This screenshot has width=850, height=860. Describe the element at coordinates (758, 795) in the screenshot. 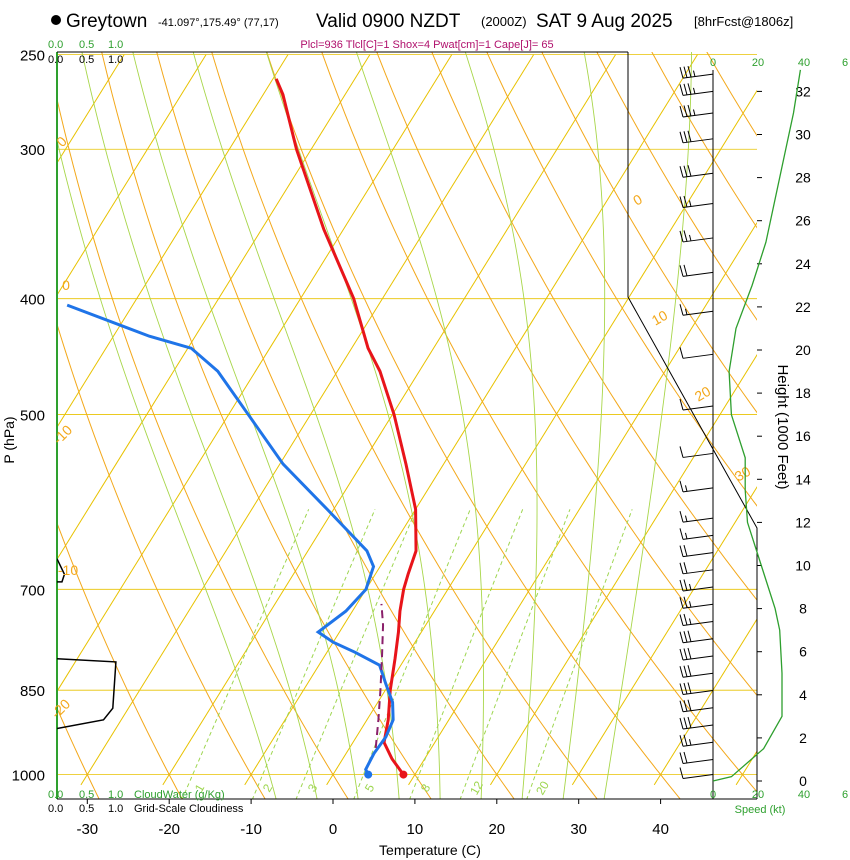

I see `speed-bot-tick-1: 20` at that location.